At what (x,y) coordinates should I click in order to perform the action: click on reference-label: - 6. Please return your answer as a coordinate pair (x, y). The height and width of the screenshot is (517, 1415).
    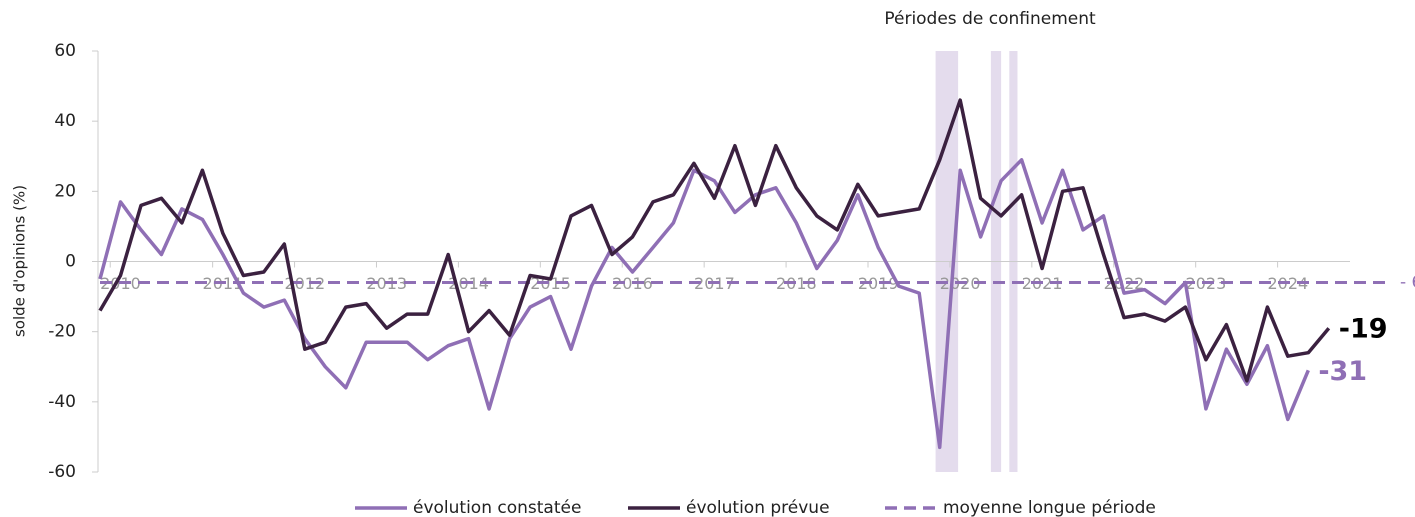
    Looking at the image, I should click on (1407, 283).